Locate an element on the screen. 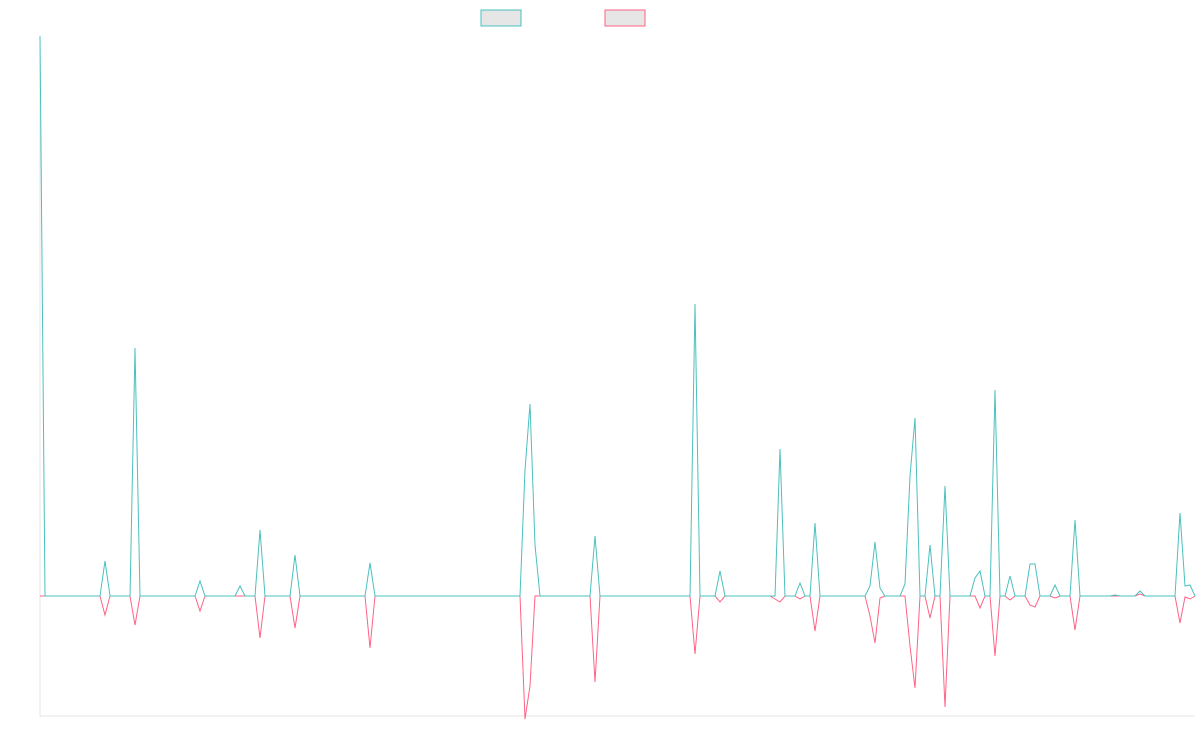  legend is located at coordinates (563, 18).